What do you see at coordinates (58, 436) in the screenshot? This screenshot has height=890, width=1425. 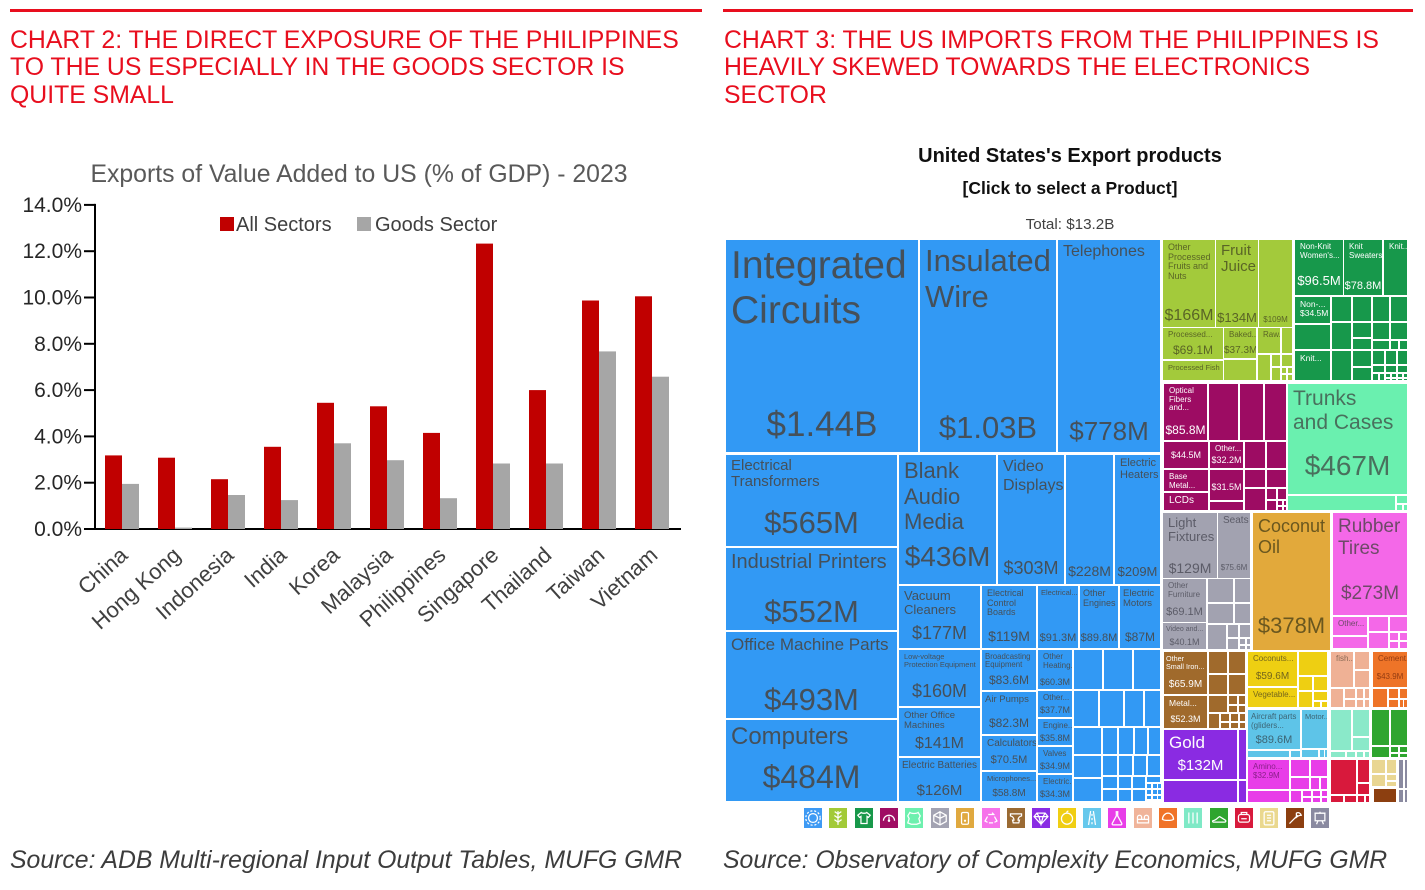 I see `svg-text: 4.0%` at bounding box center [58, 436].